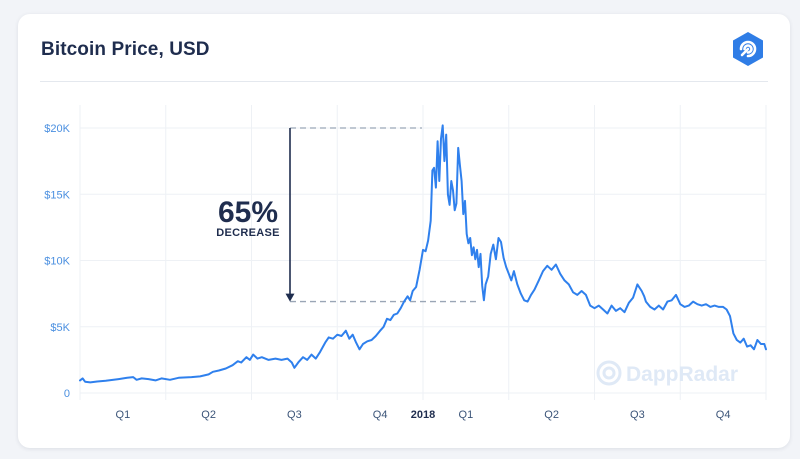 The height and width of the screenshot is (459, 800). What do you see at coordinates (404, 81) in the screenshot?
I see `header-divider` at bounding box center [404, 81].